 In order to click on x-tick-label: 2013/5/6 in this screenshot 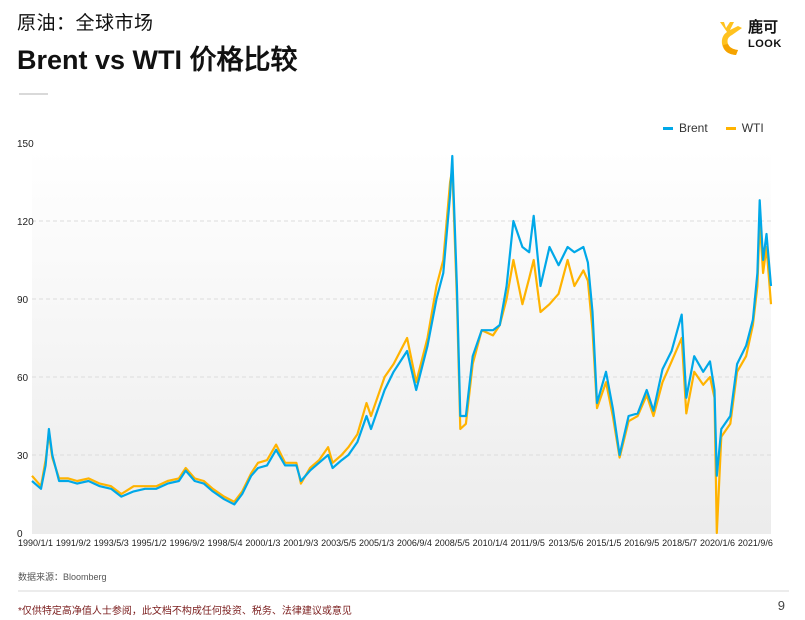, I will do `click(565, 543)`.